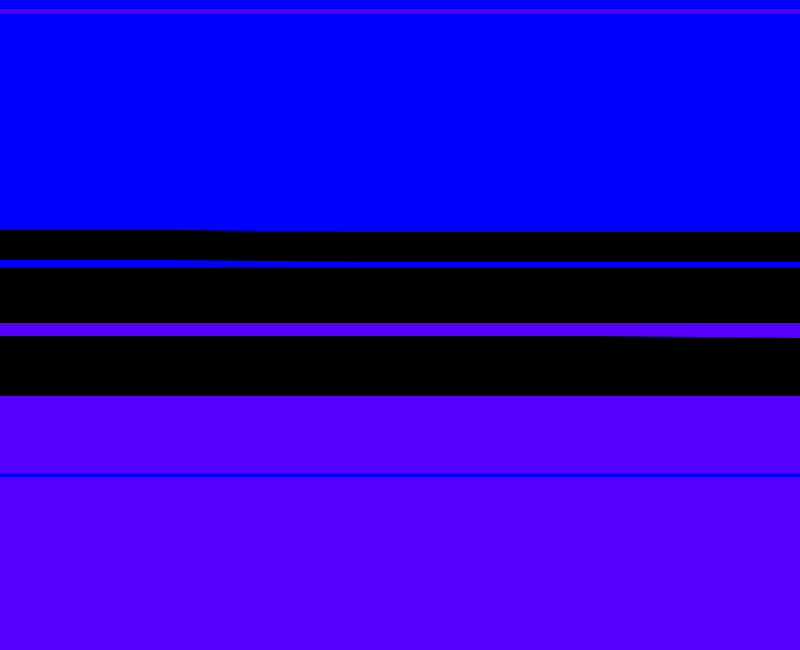 Image resolution: width=800 pixels, height=650 pixels. I want to click on middle-violet-band, so click(400, 330).